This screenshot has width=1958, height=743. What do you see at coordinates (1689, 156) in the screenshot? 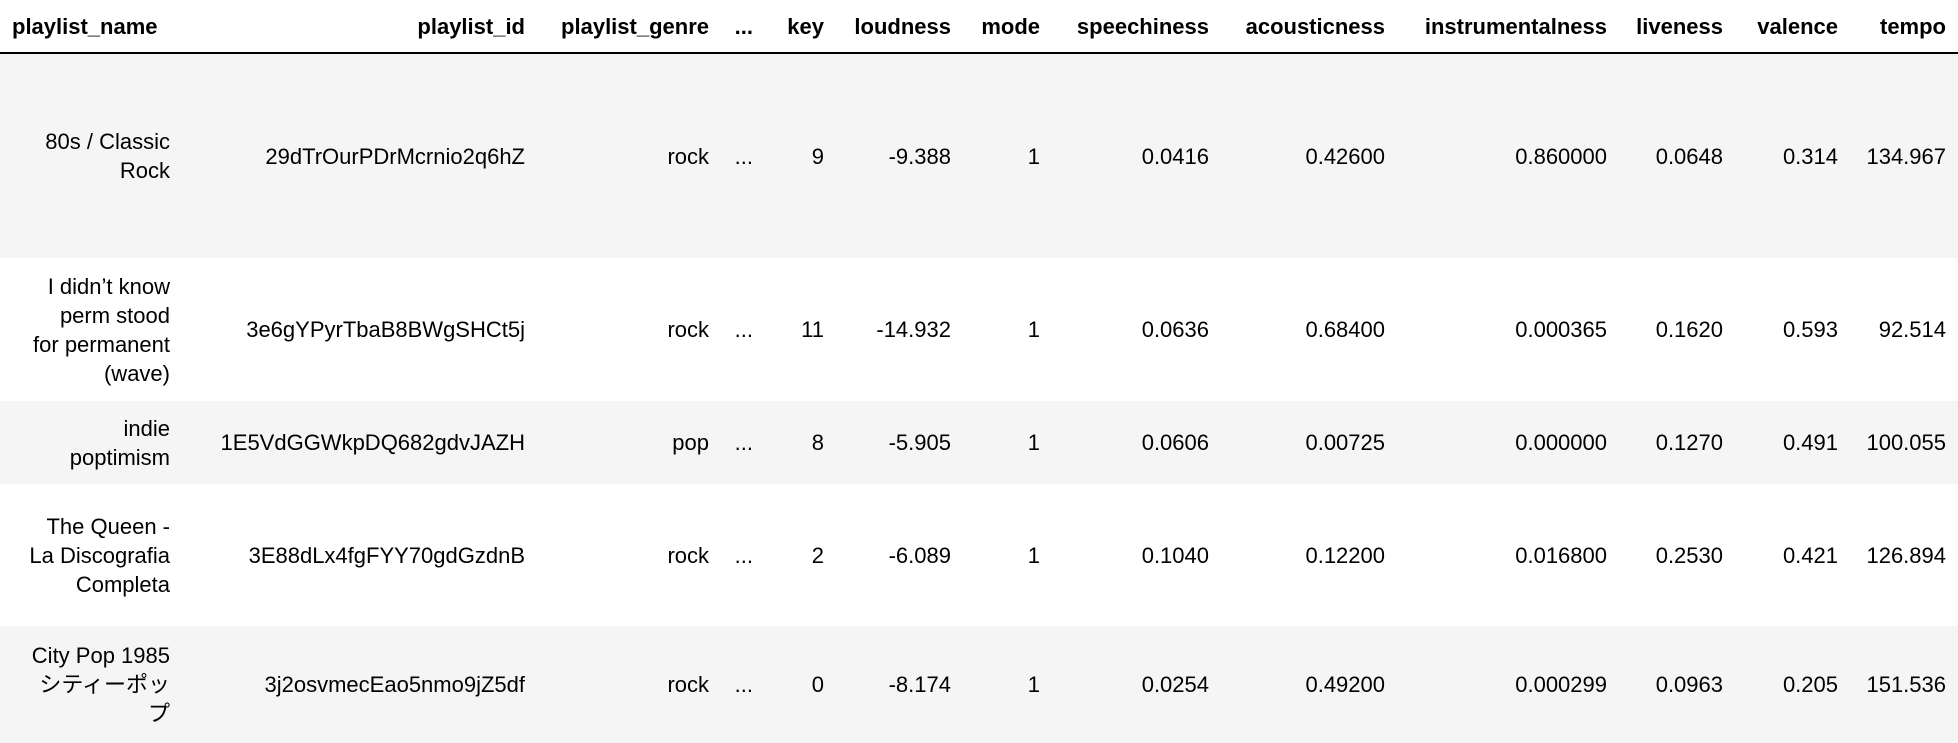
I see `liveness-cell: 0.0648` at bounding box center [1689, 156].